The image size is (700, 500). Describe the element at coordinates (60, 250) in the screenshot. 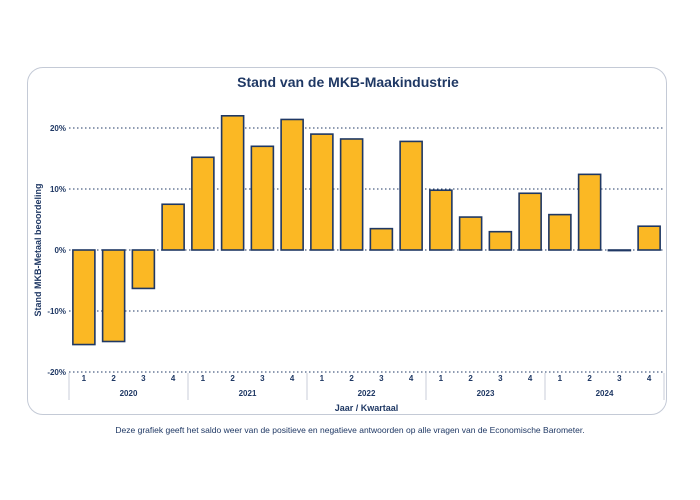

I see `y-tick-label: 0%` at that location.